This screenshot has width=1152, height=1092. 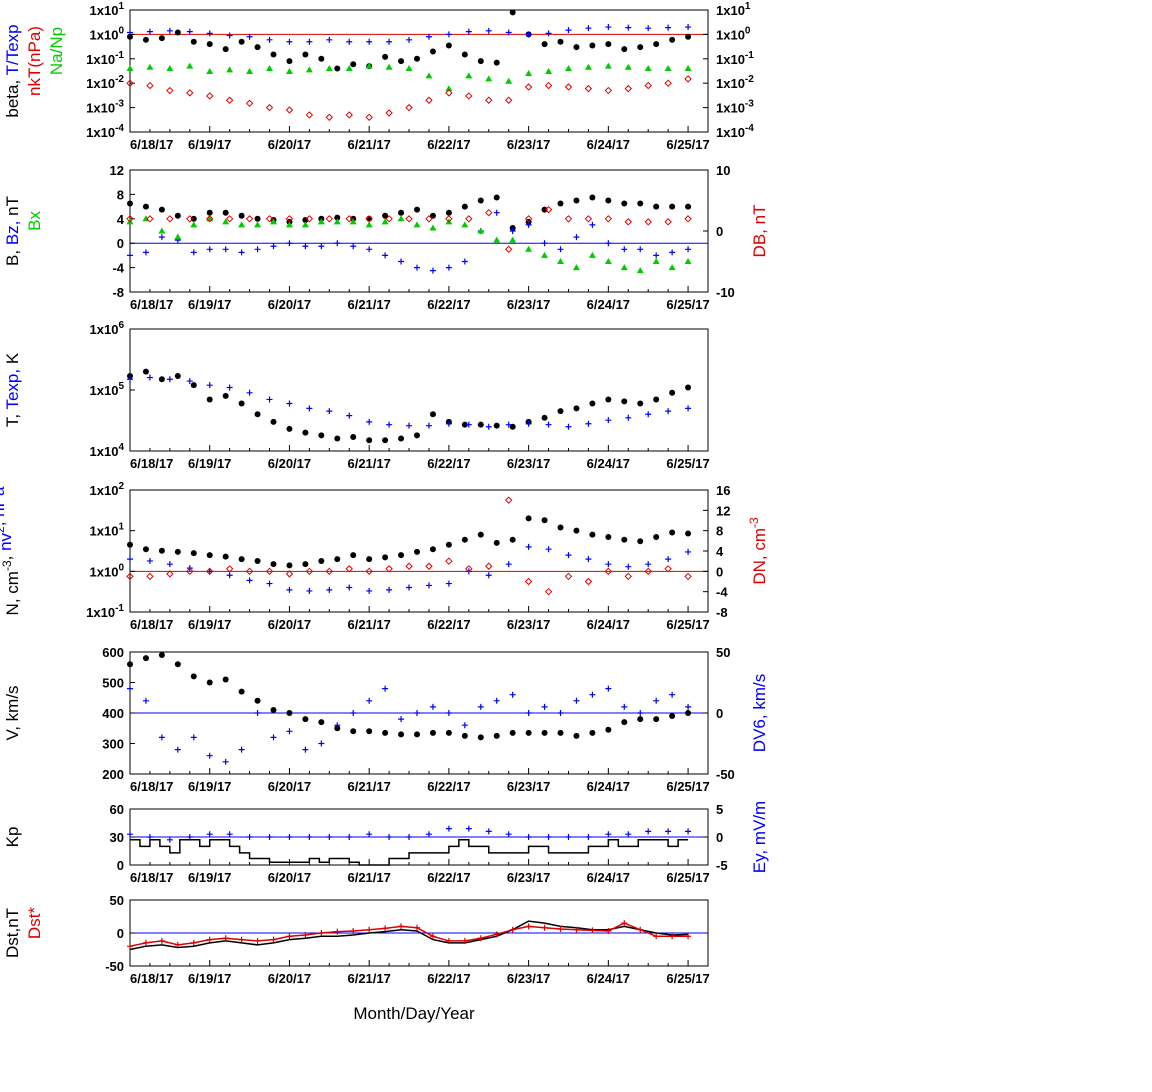 I want to click on V-x-tick-label: 6/24/17, so click(x=608, y=786).